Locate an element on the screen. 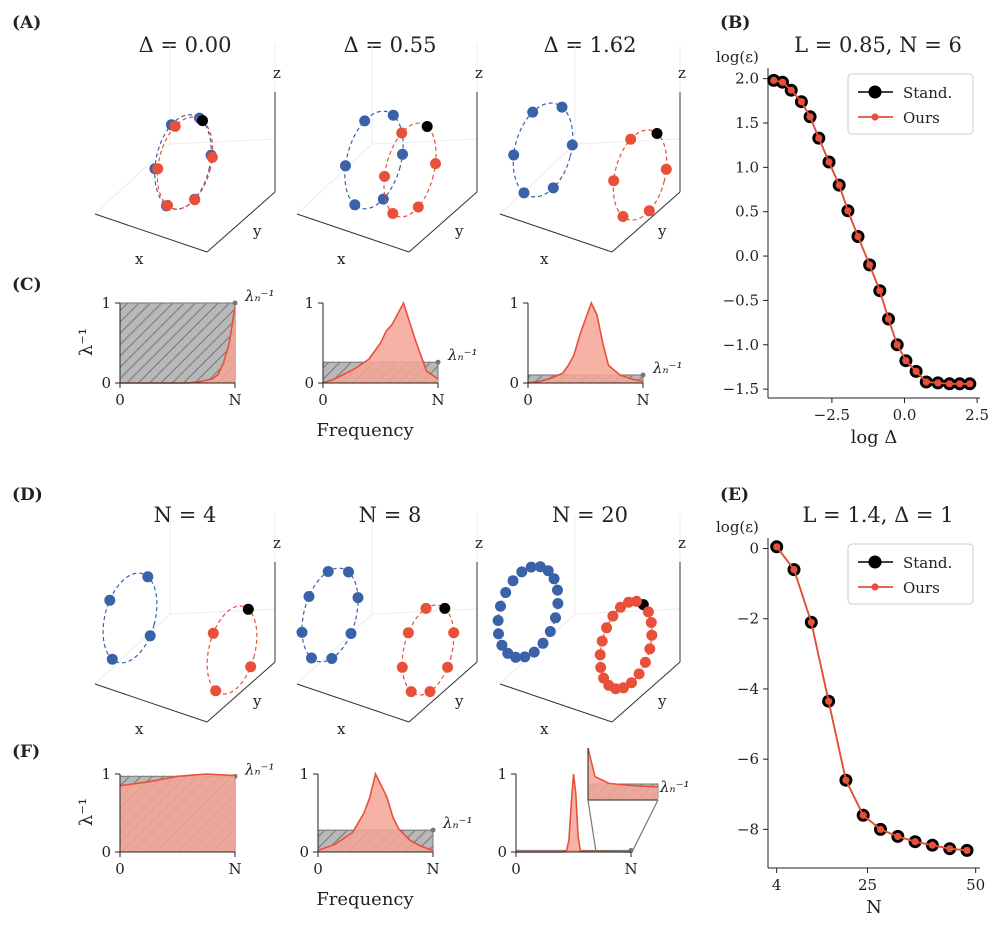 The image size is (1000, 934). f-plot-2-lambda-label: λₙ⁻¹ is located at coordinates (457, 823).